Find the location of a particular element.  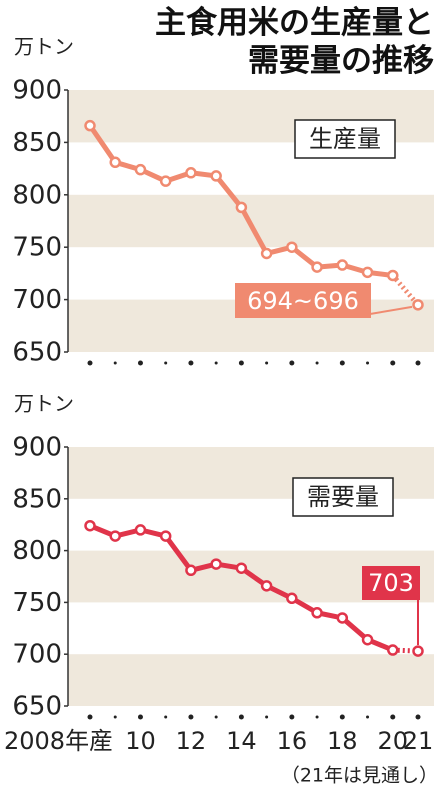

x-tick-label: 2008年産 is located at coordinates (58, 741).